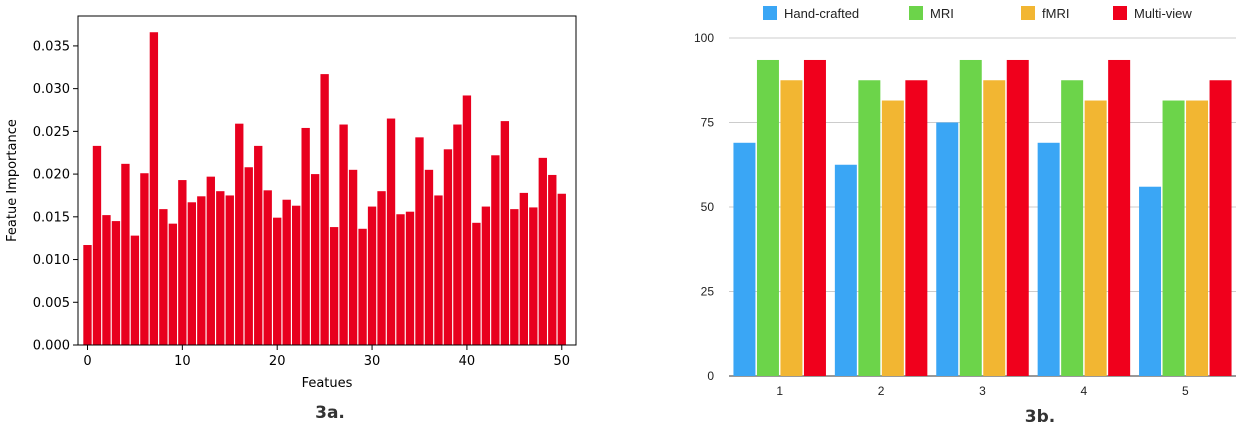  Describe the element at coordinates (1163, 13) in the screenshot. I see `legend-label: Multi-view` at that location.